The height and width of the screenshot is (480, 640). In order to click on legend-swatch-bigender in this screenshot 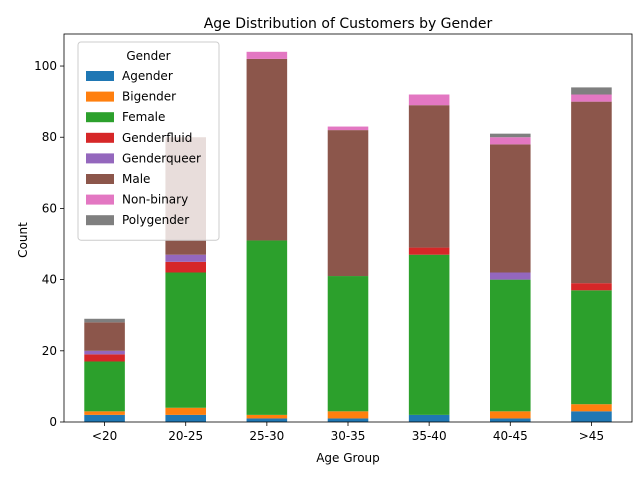, I will do `click(100, 96)`.